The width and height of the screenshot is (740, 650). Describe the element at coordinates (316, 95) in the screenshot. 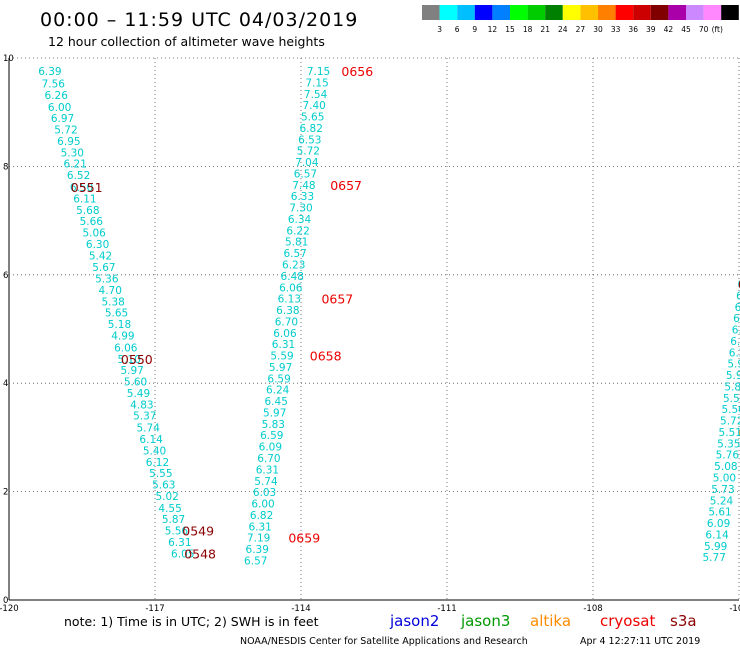

I see `wave-height-value: 7.54` at that location.